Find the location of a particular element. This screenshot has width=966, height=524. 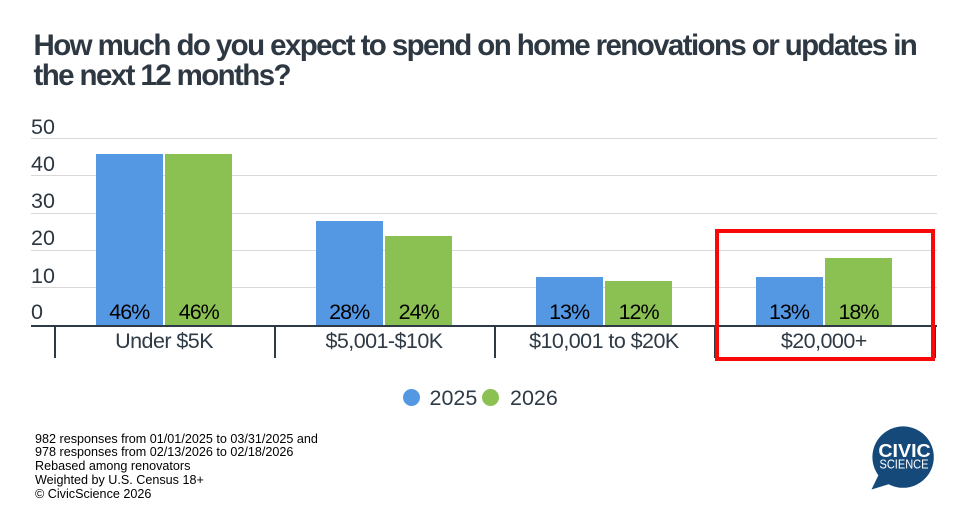

svg-text: CIVIC is located at coordinates (904, 451).